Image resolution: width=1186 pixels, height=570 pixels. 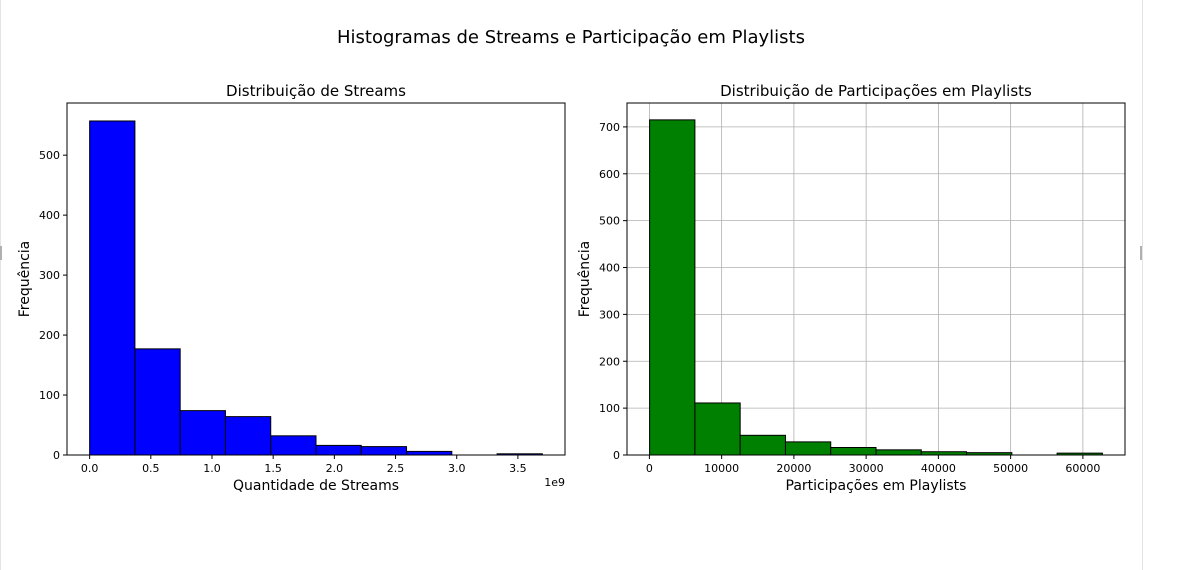 I want to click on x-tick-label: 3.0, so click(x=457, y=468).